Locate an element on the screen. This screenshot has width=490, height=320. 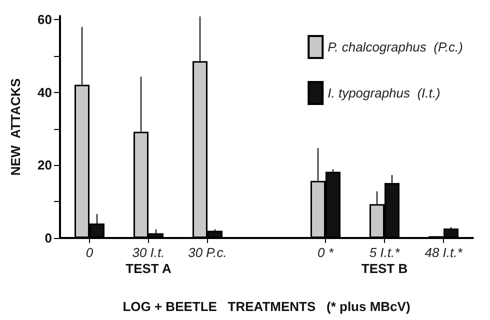
y-tick-label: 0 is located at coordinates (48, 238).